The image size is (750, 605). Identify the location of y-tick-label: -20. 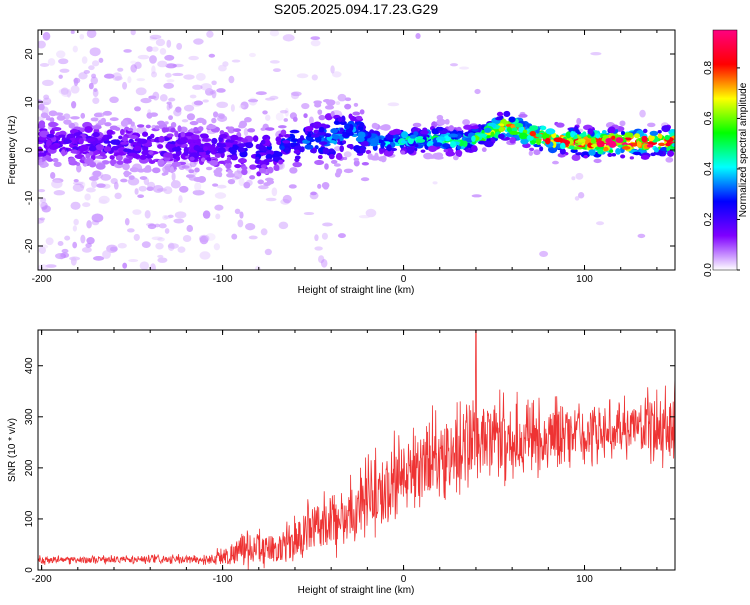
(29, 245).